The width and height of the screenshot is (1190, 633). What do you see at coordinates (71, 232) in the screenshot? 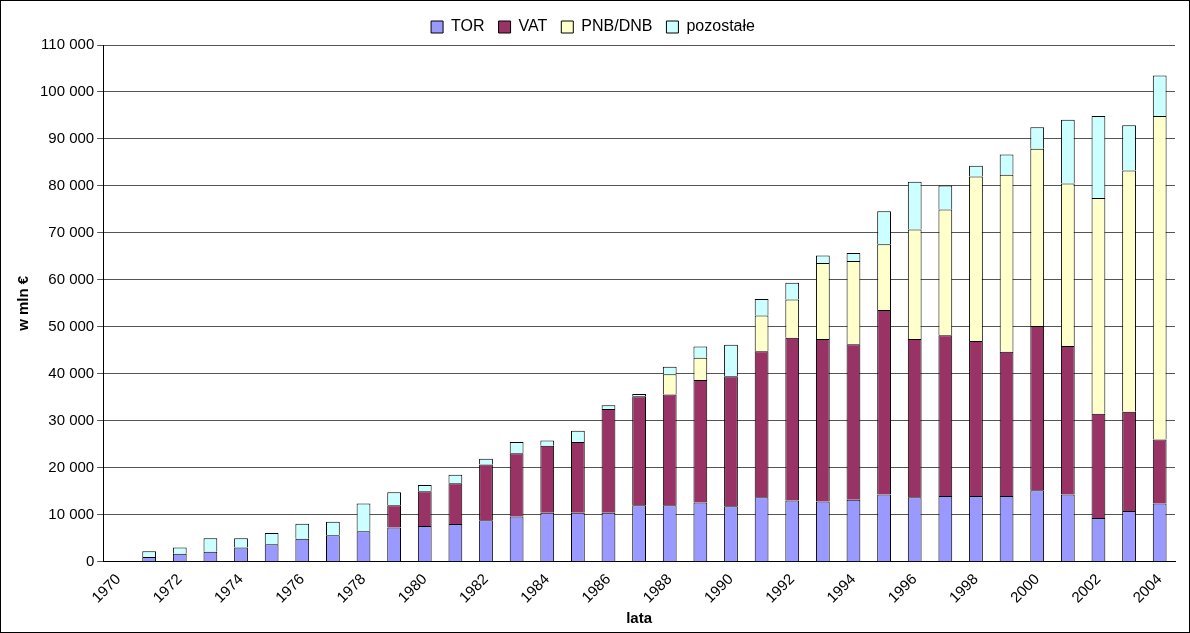
I see `y-tick-label: 70 000` at bounding box center [71, 232].